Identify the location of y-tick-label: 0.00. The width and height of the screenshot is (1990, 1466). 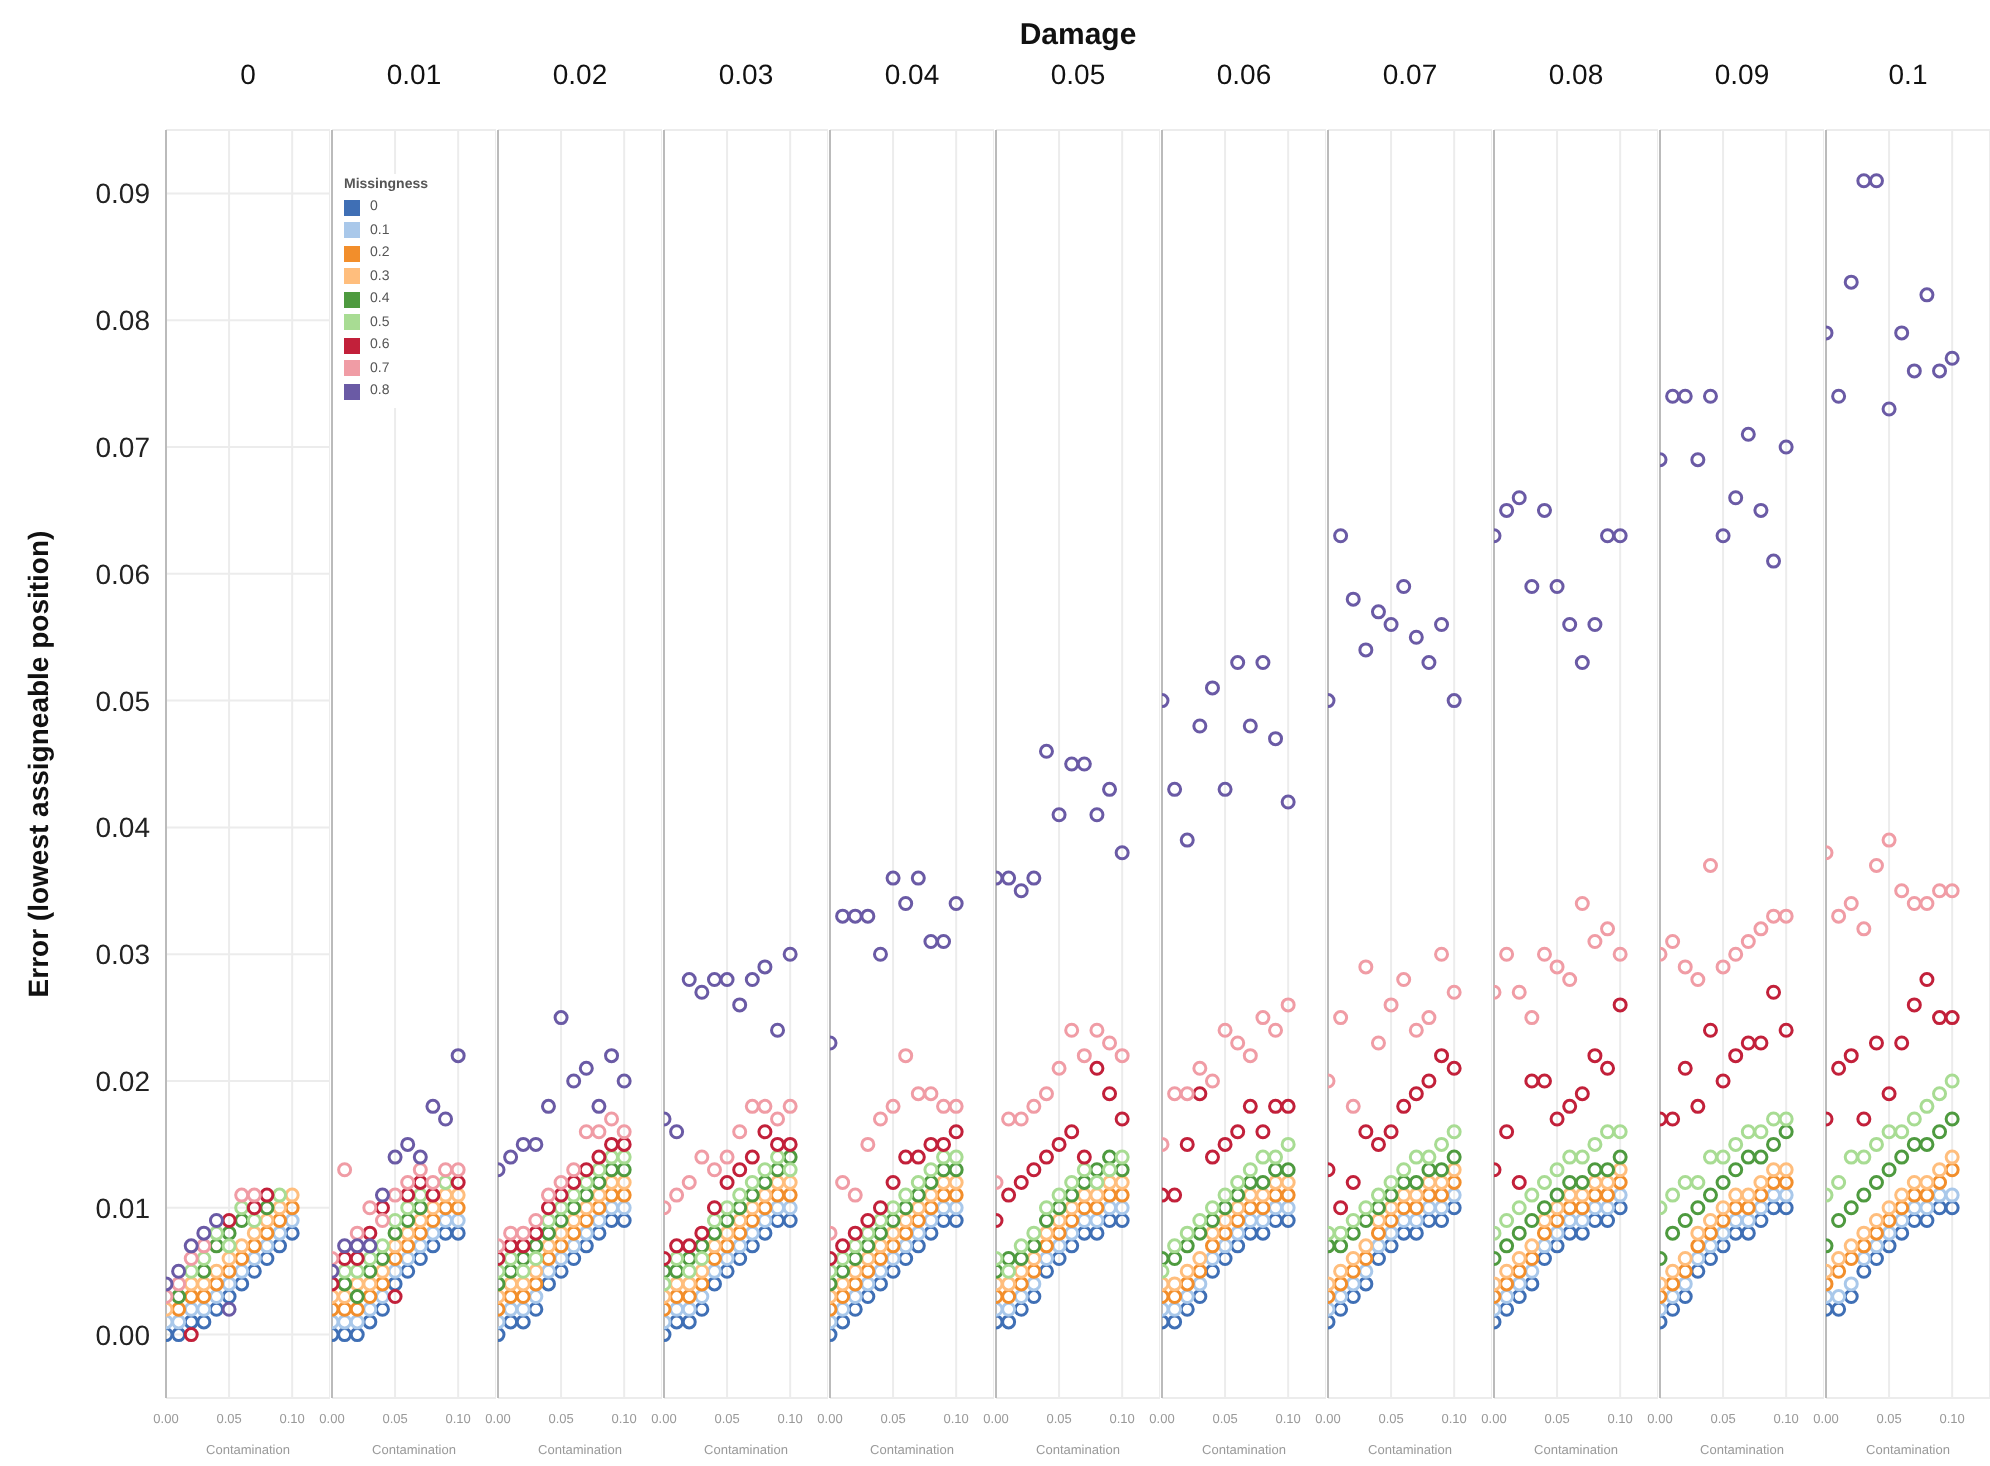
(123, 1334).